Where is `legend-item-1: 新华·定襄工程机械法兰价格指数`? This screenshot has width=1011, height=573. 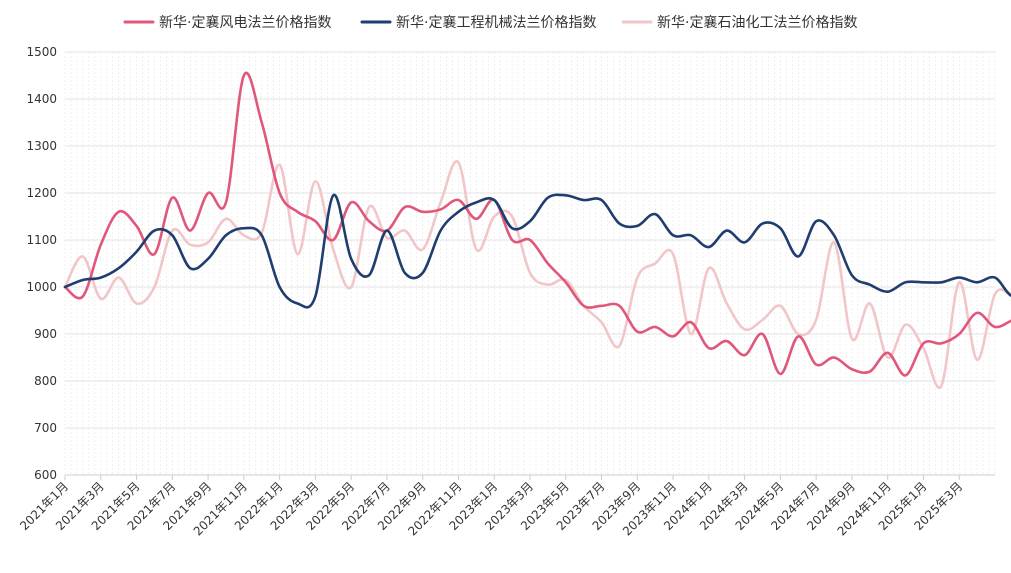
legend-item-1: 新华·定襄工程机械法兰价格指数 is located at coordinates (478, 23).